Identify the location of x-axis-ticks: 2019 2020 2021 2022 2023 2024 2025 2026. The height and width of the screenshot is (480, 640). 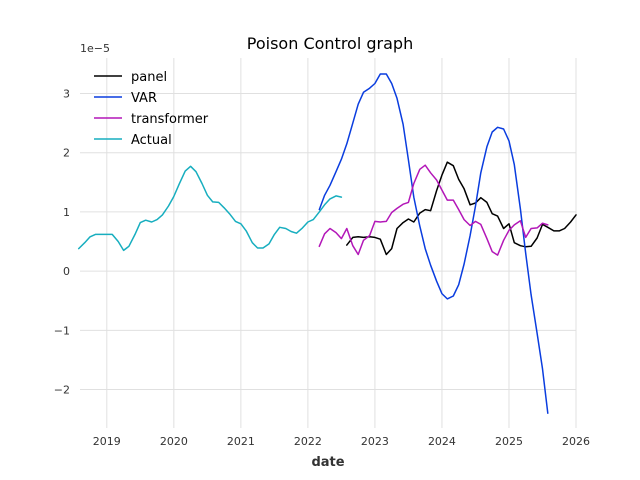
(341, 441).